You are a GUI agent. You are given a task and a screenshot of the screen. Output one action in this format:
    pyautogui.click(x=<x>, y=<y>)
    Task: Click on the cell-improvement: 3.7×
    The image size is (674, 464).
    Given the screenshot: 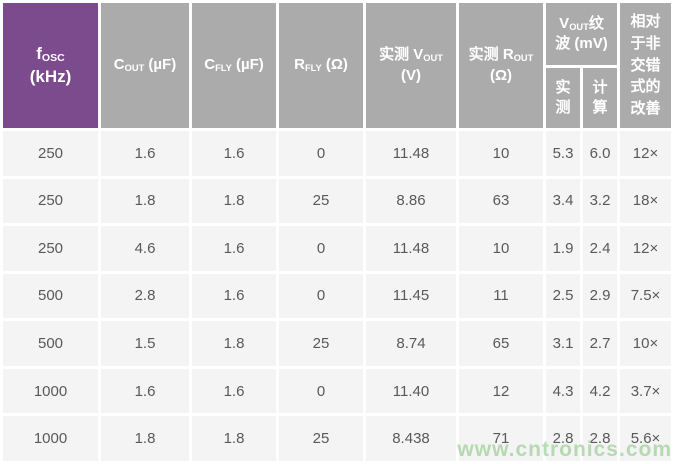 What is the action you would take?
    pyautogui.click(x=645, y=391)
    